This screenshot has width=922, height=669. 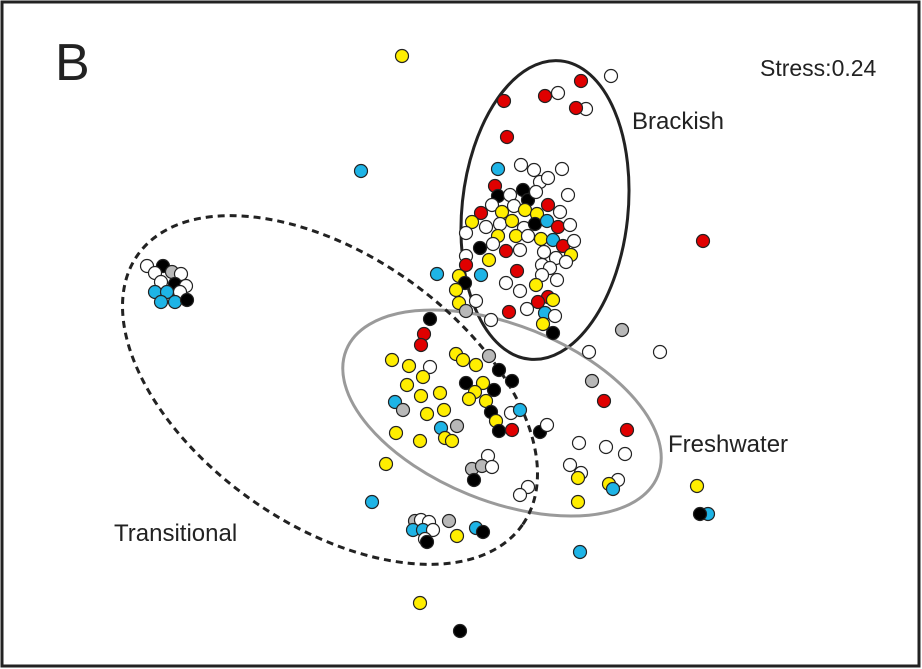 I want to click on panel-label: B, so click(x=72, y=63).